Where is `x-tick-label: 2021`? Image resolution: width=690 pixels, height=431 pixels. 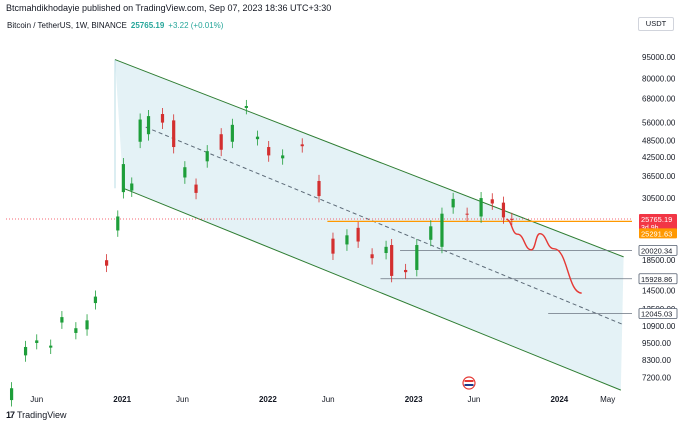
x-tick-label: 2021 is located at coordinates (122, 399).